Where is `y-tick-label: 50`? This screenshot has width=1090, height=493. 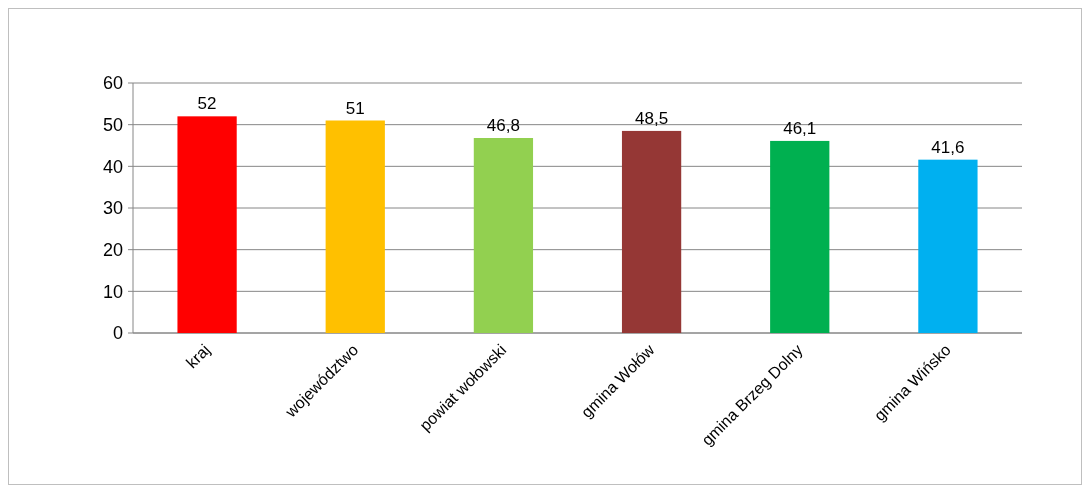
y-tick-label: 50 is located at coordinates (112, 124).